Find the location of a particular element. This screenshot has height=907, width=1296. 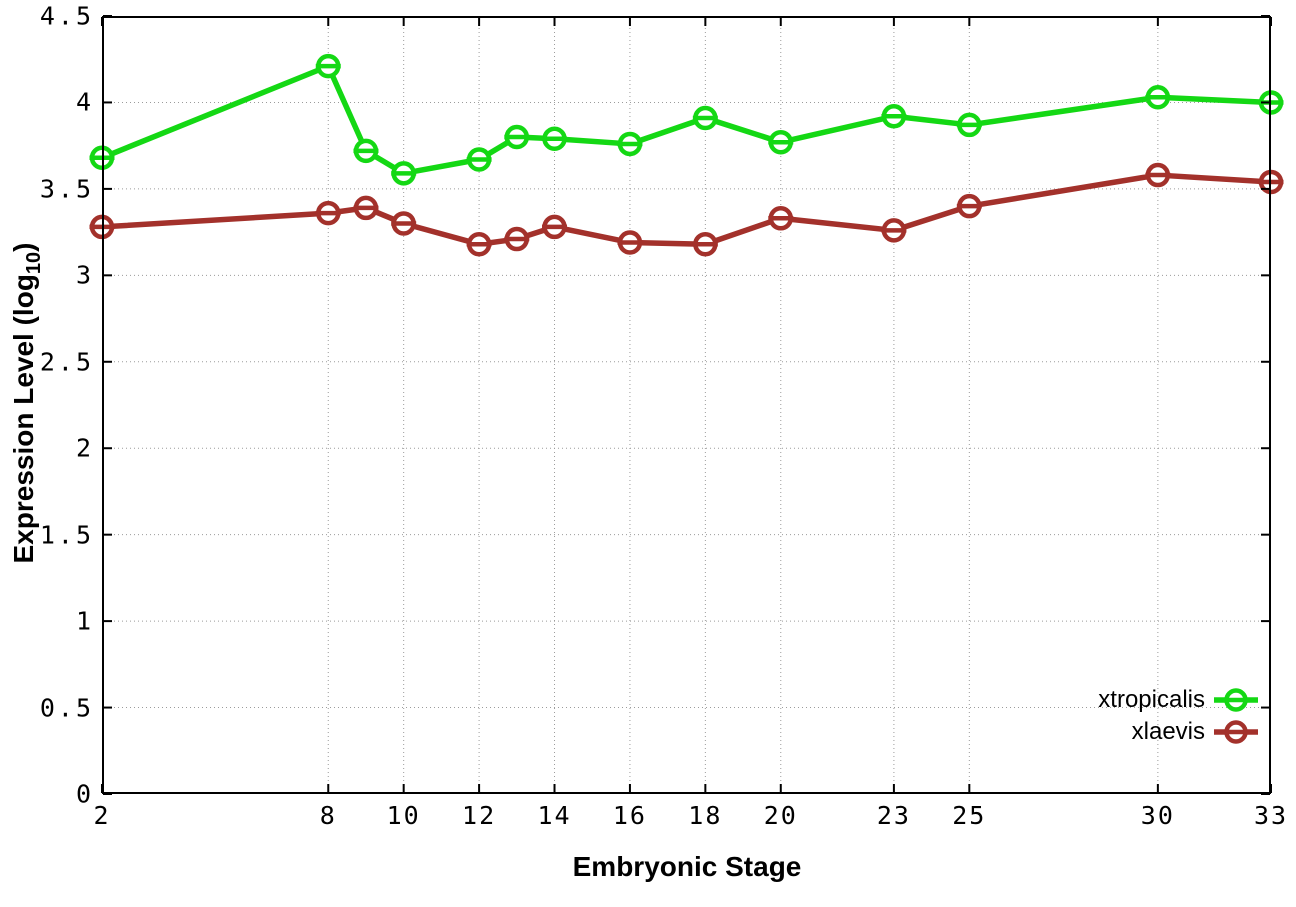

x-axis-title: Embryonic Stage is located at coordinates (687, 866).